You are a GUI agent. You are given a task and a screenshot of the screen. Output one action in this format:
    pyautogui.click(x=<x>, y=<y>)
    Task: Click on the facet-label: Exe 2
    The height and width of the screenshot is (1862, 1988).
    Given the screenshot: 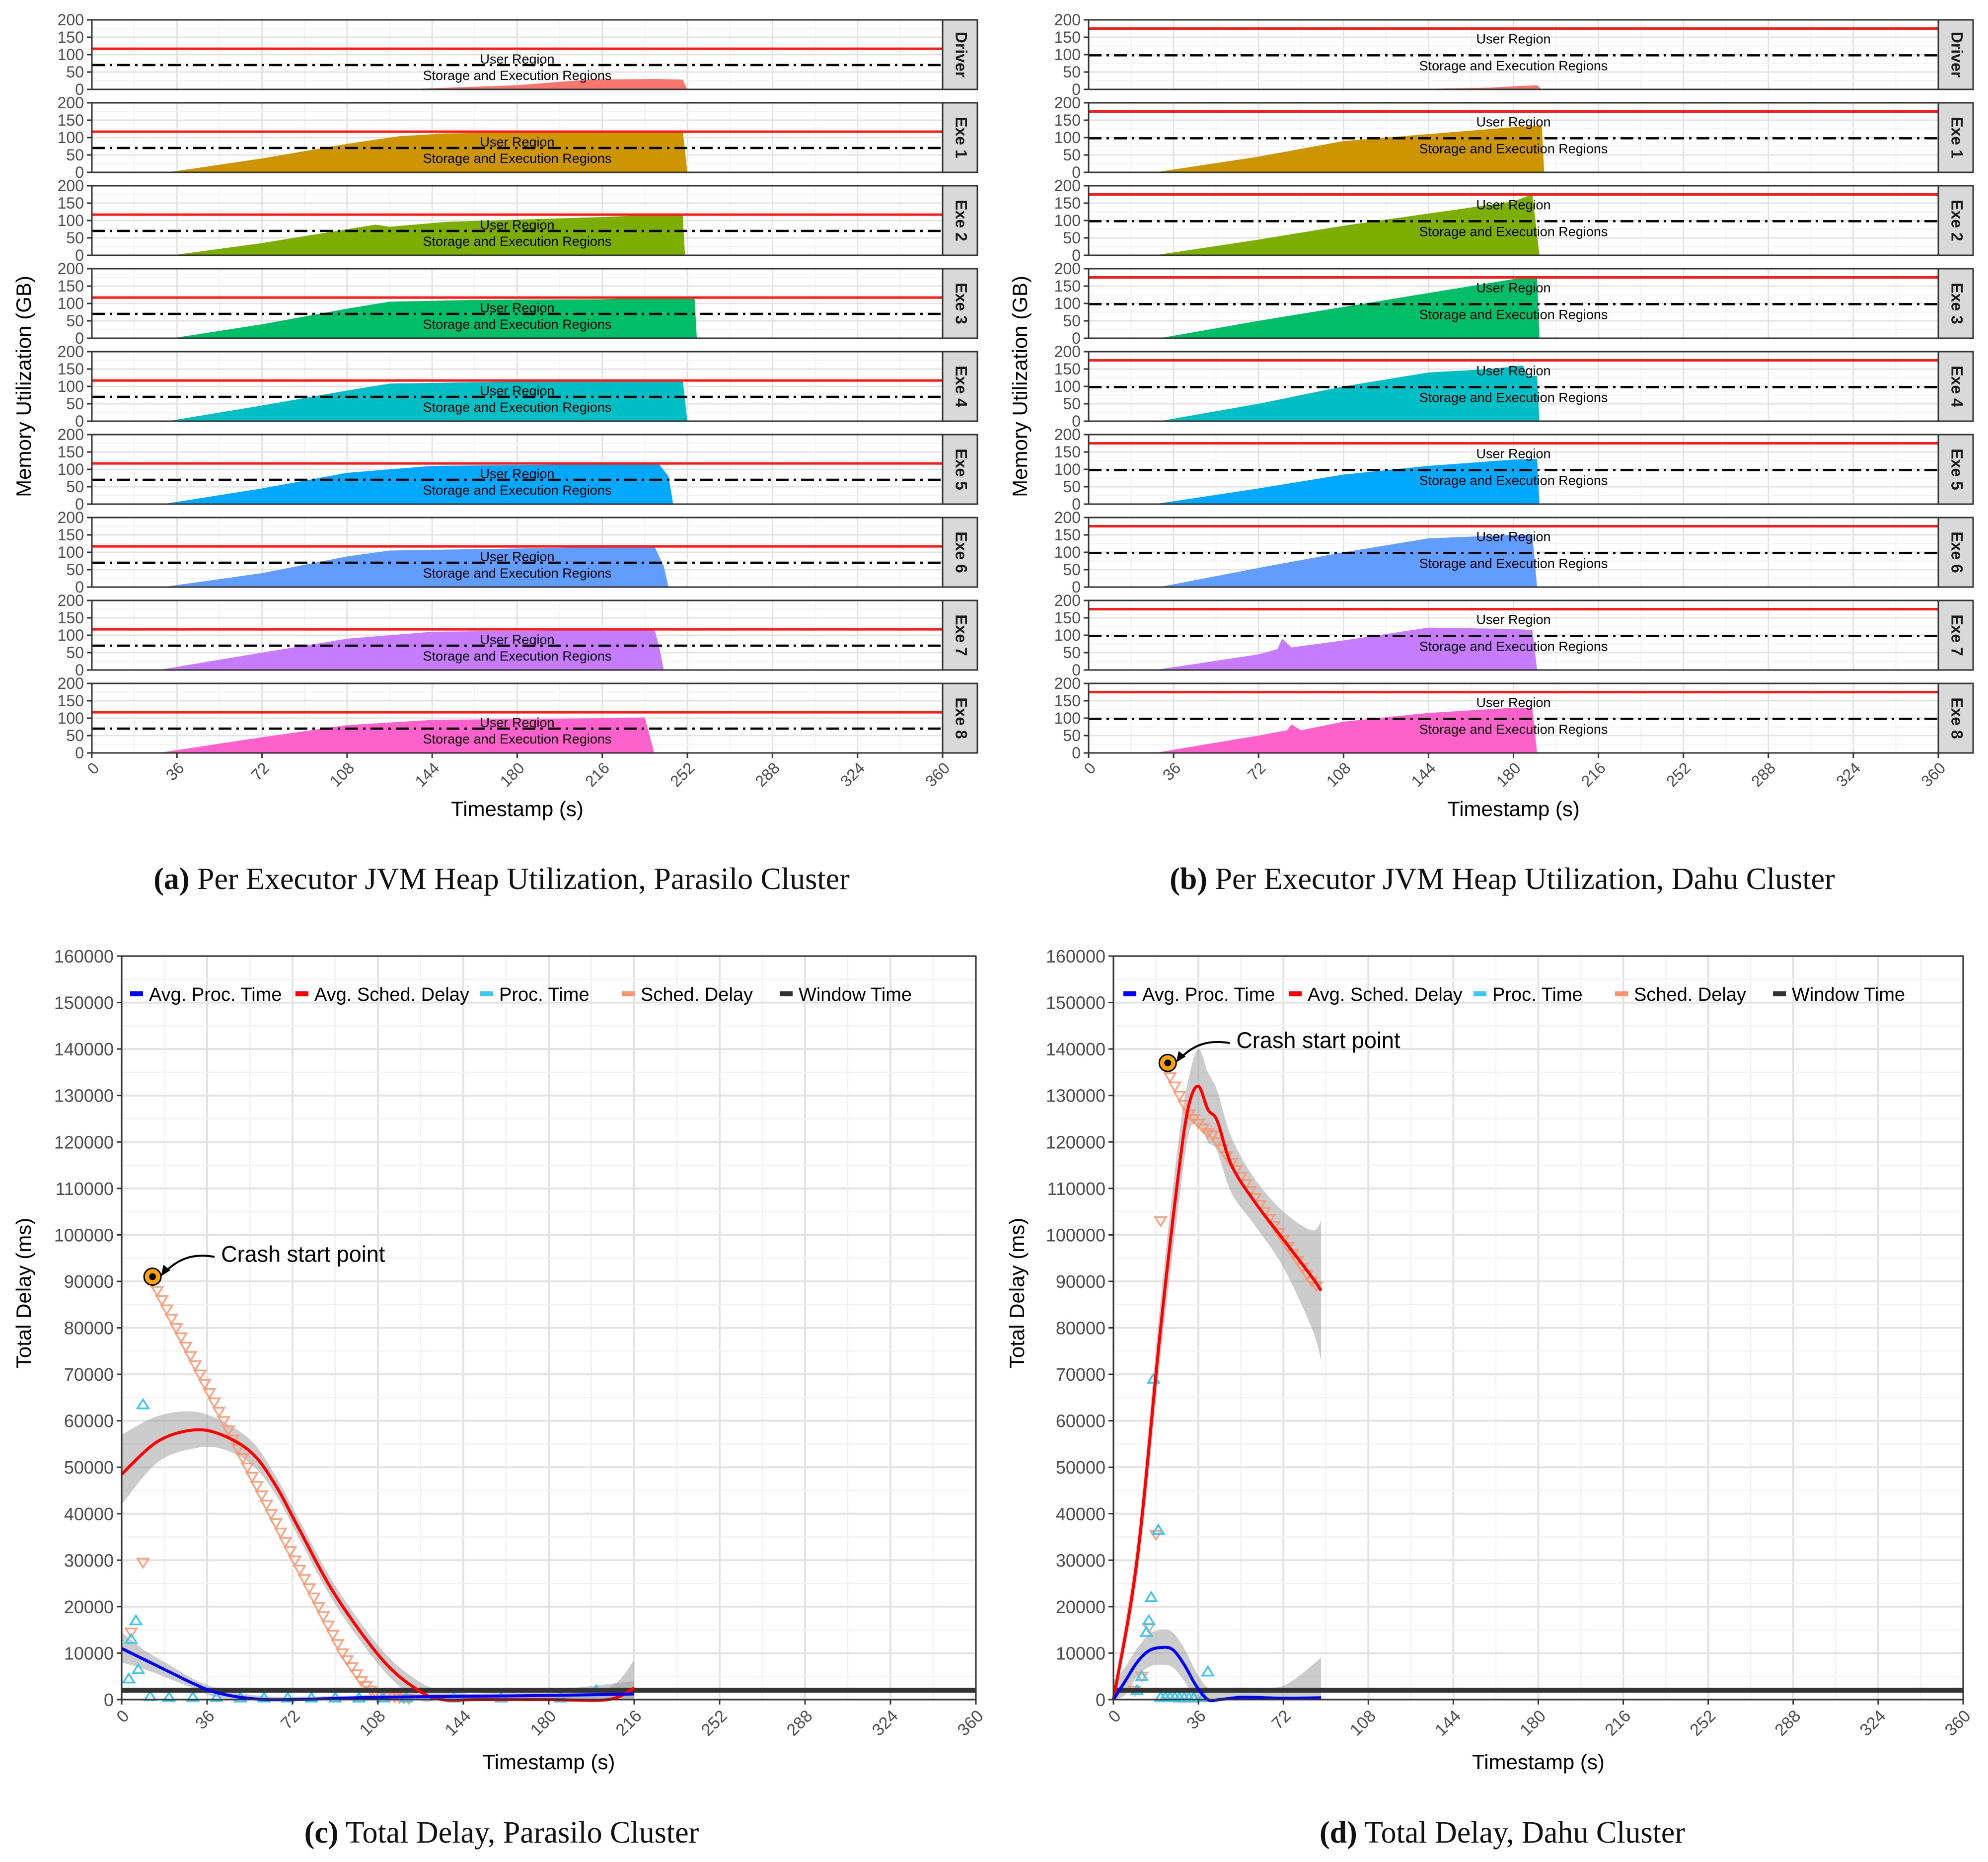 What is the action you would take?
    pyautogui.click(x=961, y=220)
    